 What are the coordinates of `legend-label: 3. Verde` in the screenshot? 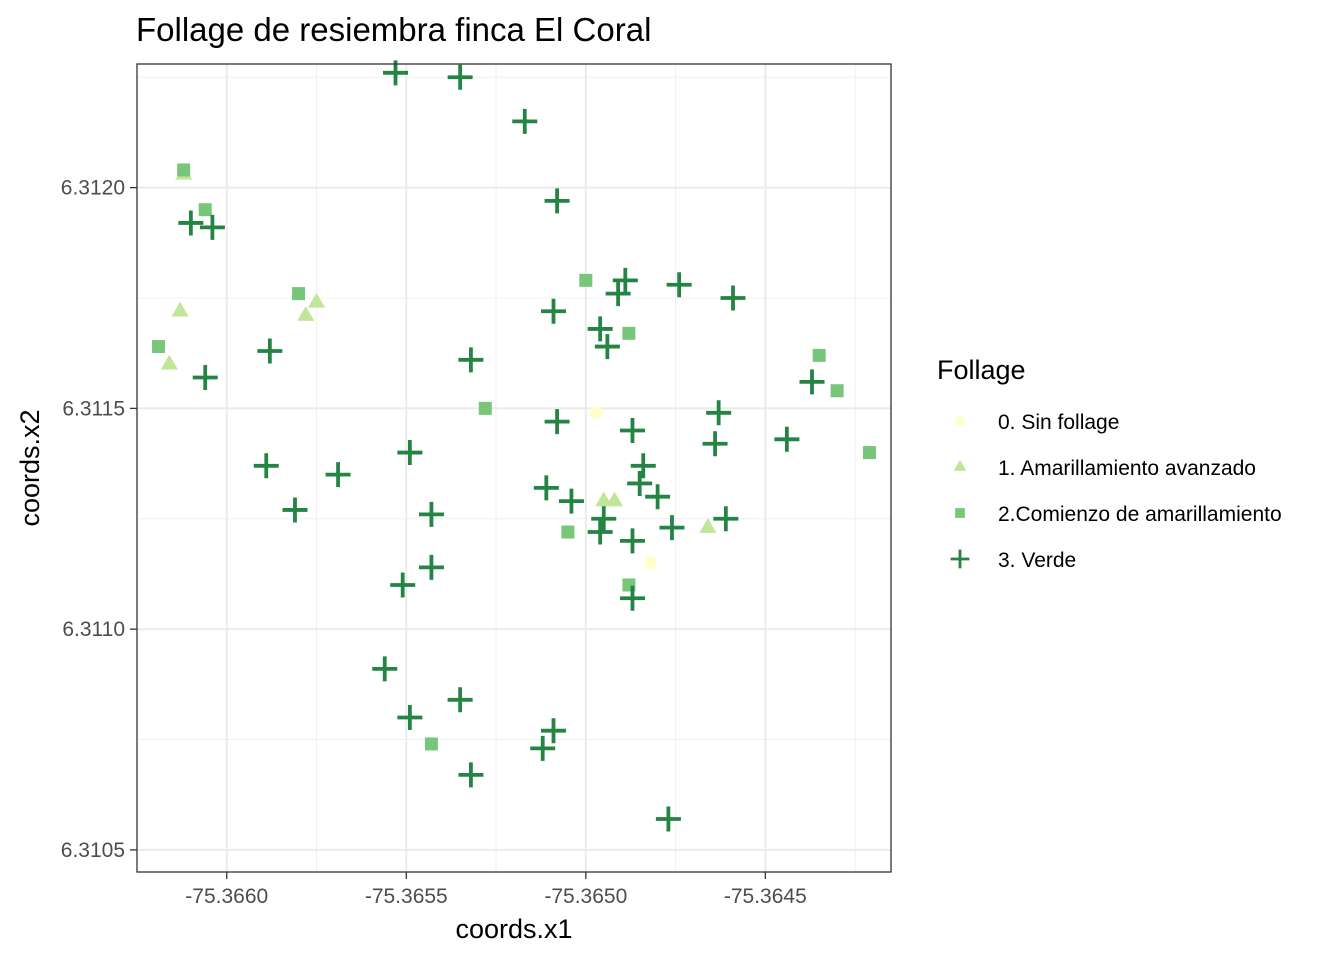 It's located at (1037, 560).